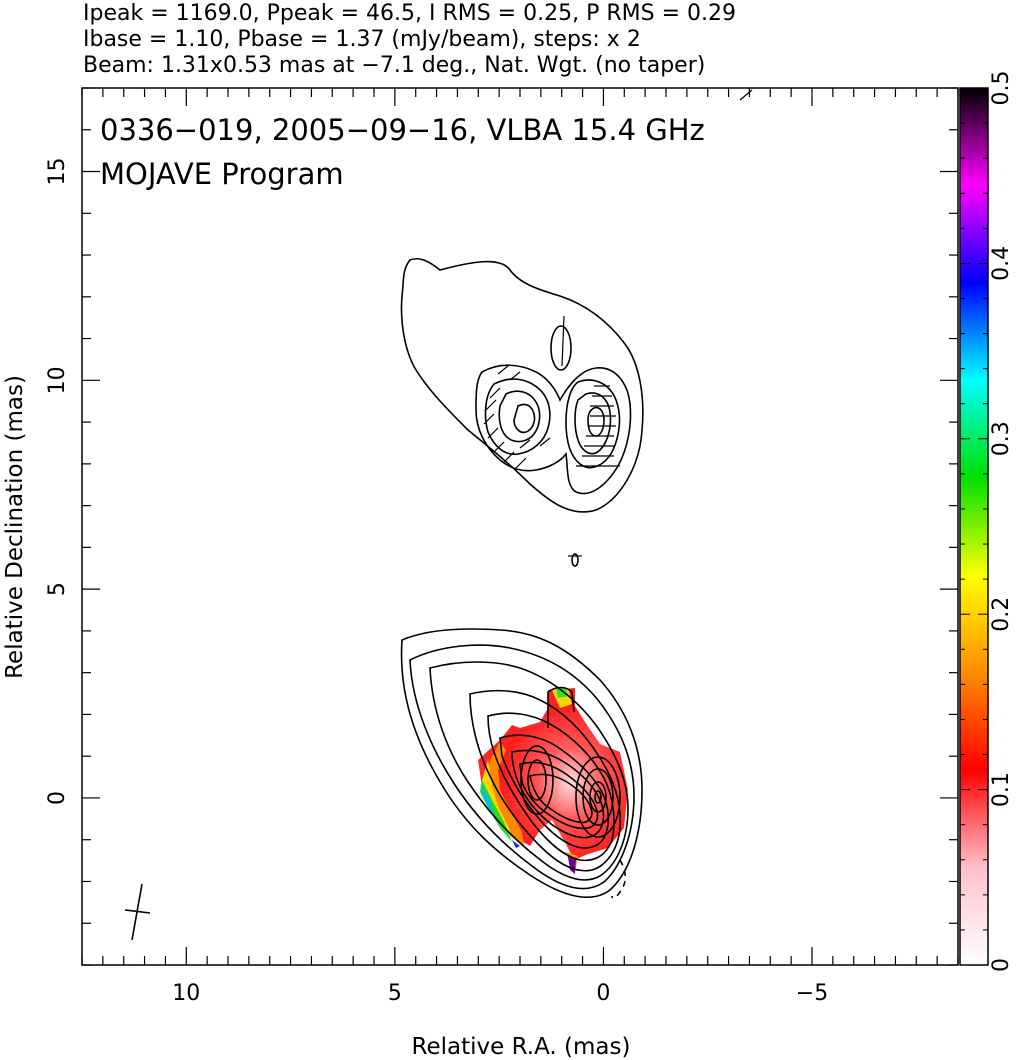 This screenshot has width=1021, height=1060. I want to click on chart-subtitle: MOJAVE Program, so click(222, 174).